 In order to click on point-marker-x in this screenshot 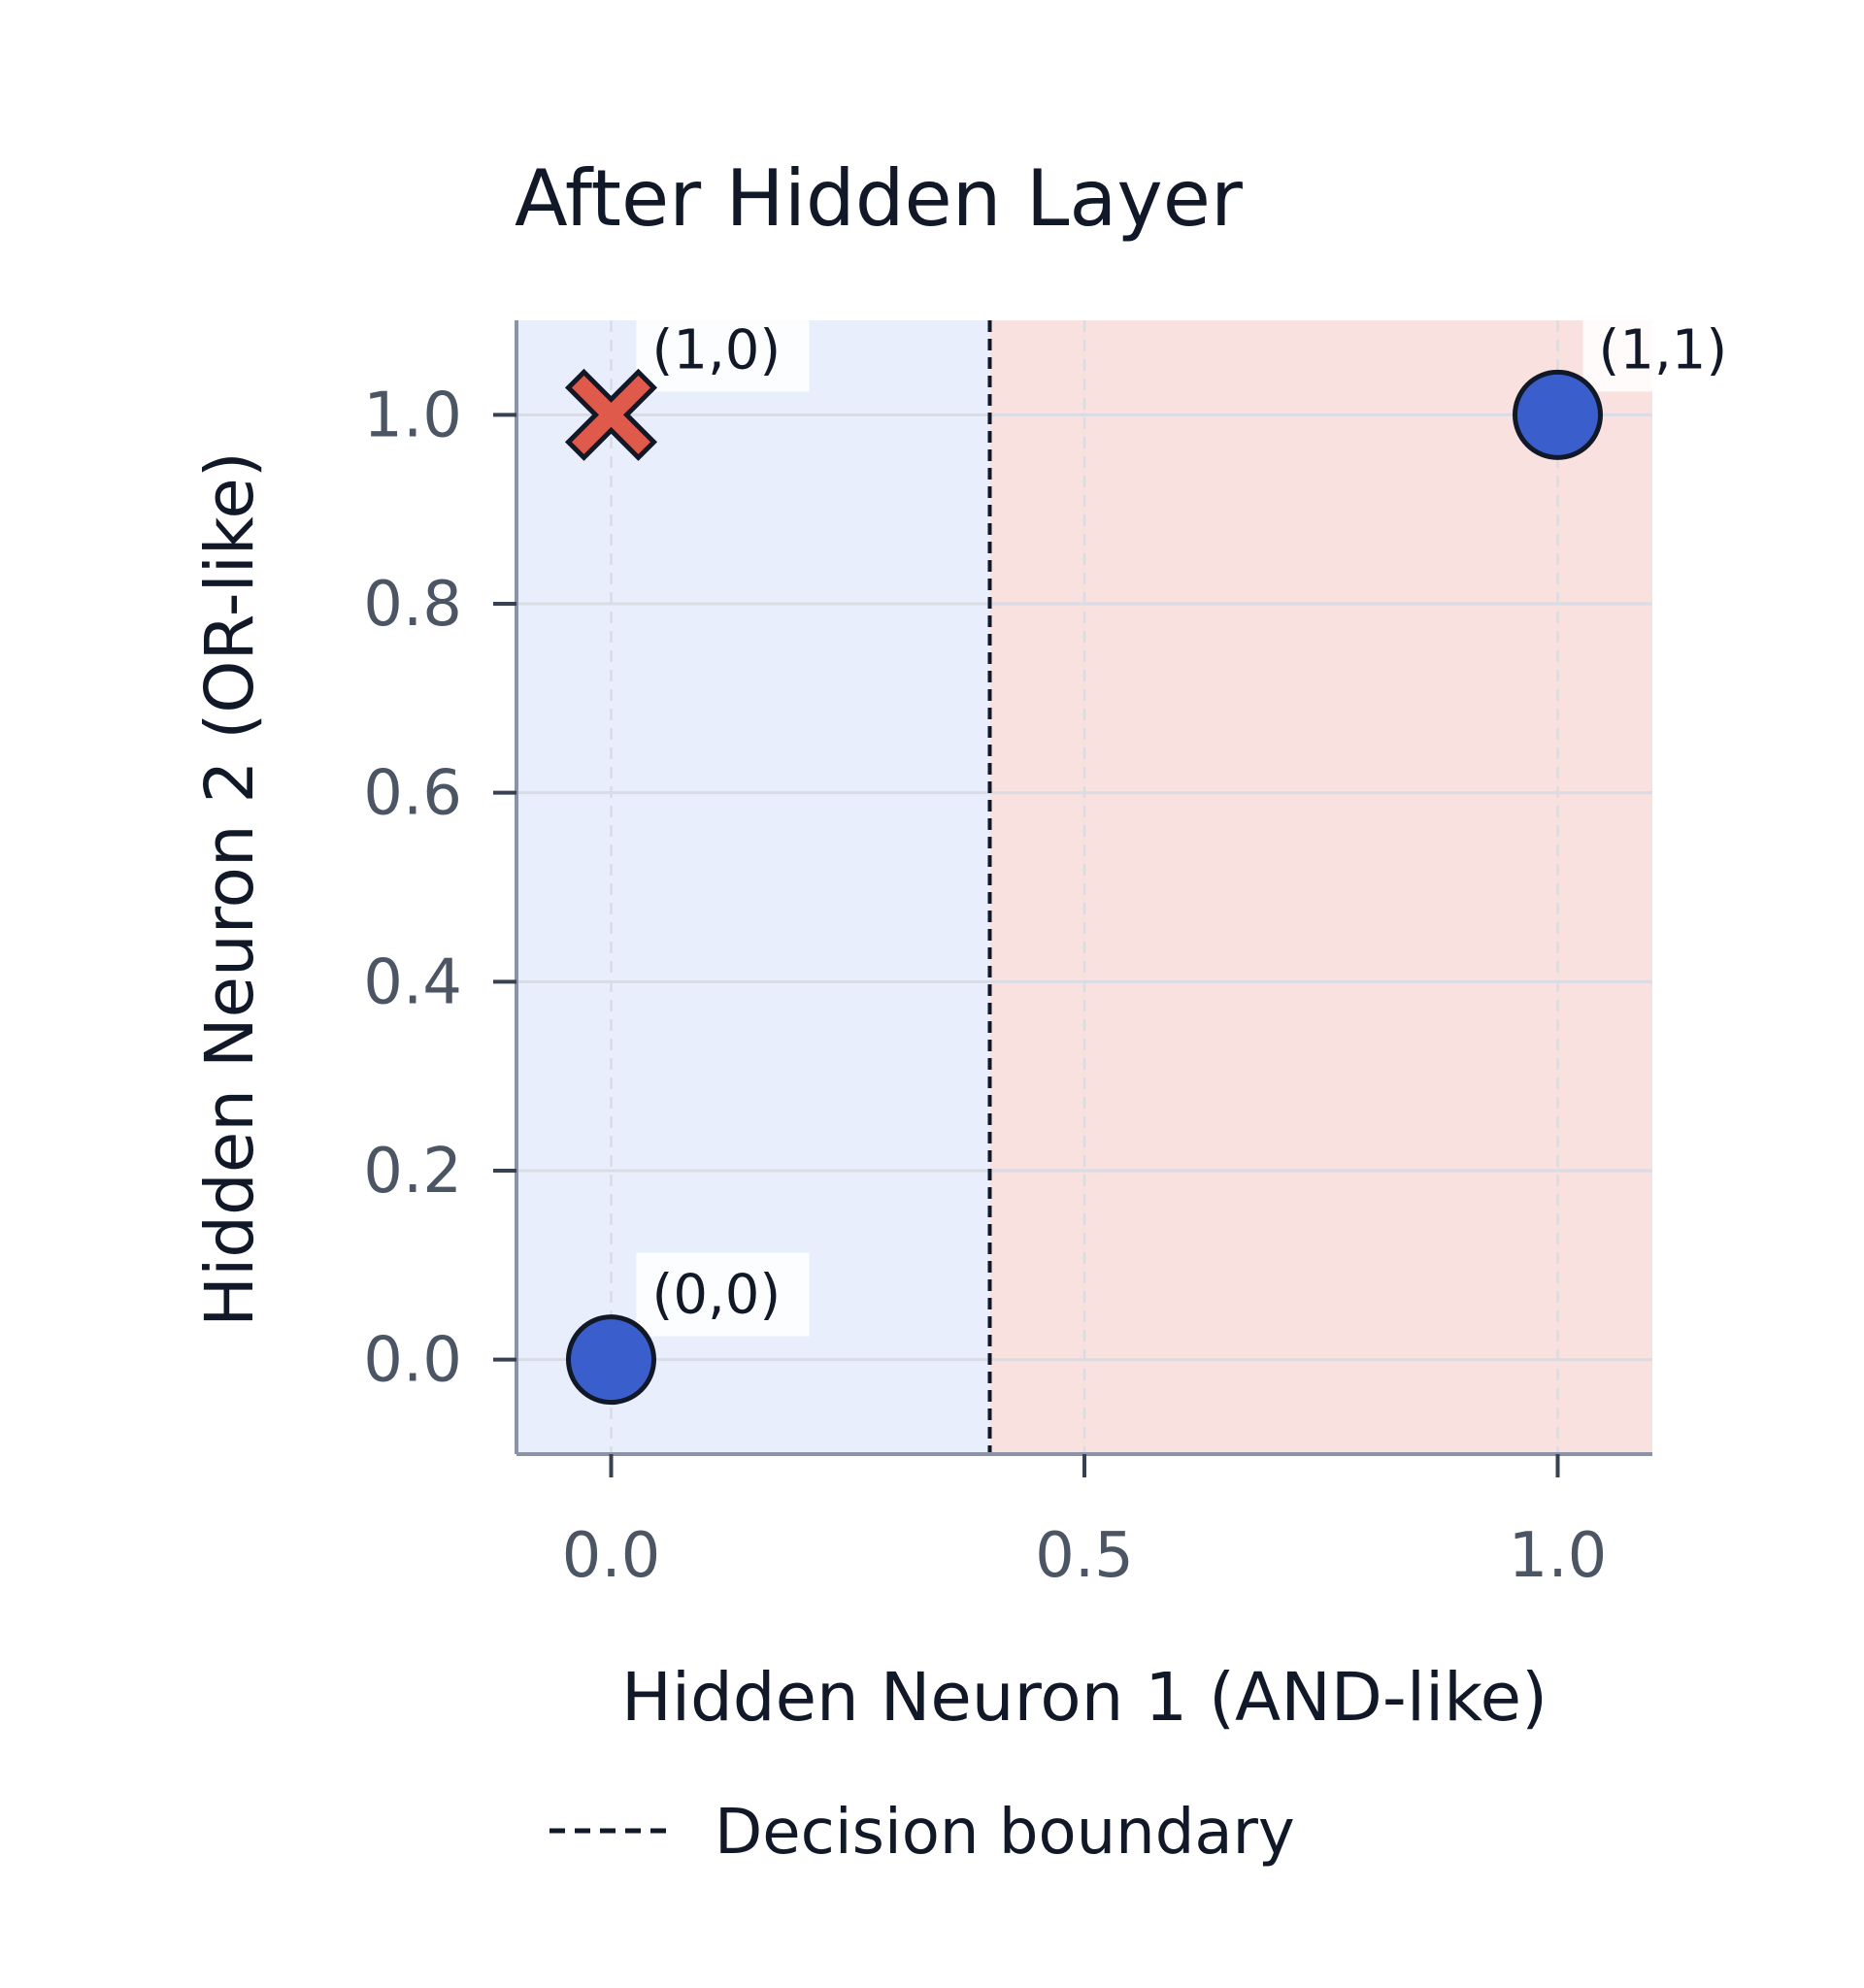, I will do `click(611, 415)`.